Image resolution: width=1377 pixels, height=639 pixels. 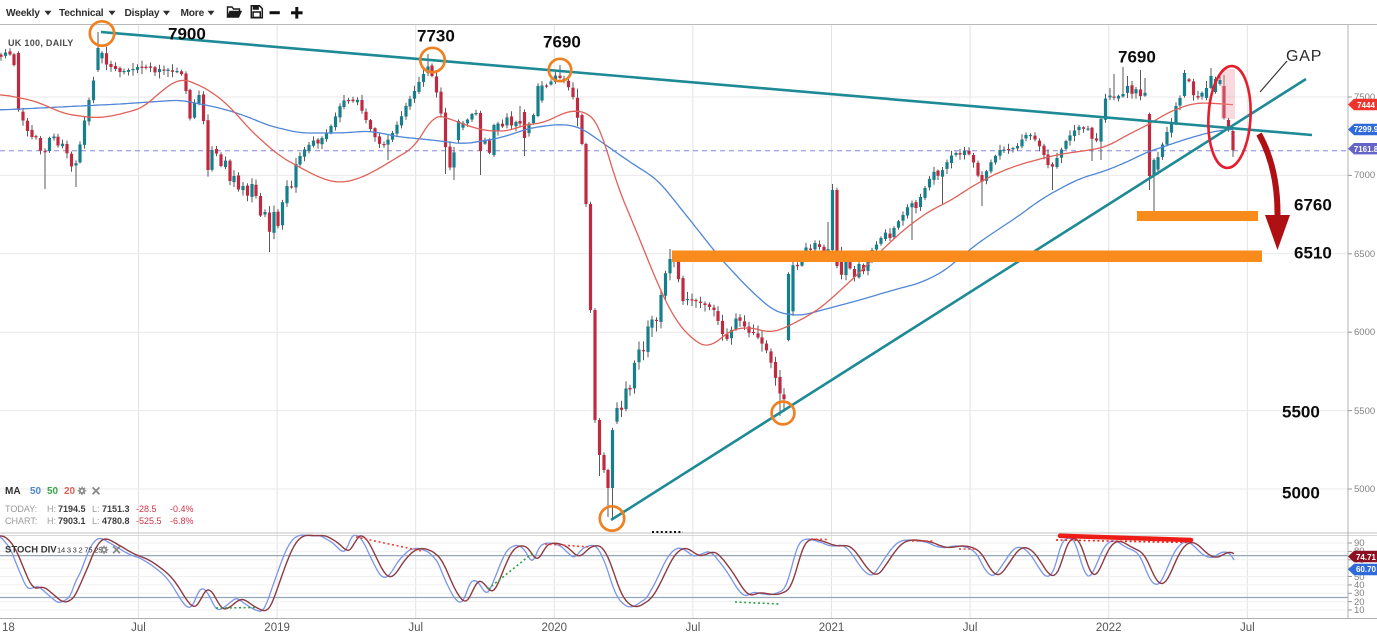 What do you see at coordinates (1313, 253) in the screenshot?
I see `svg-text: 6510` at bounding box center [1313, 253].